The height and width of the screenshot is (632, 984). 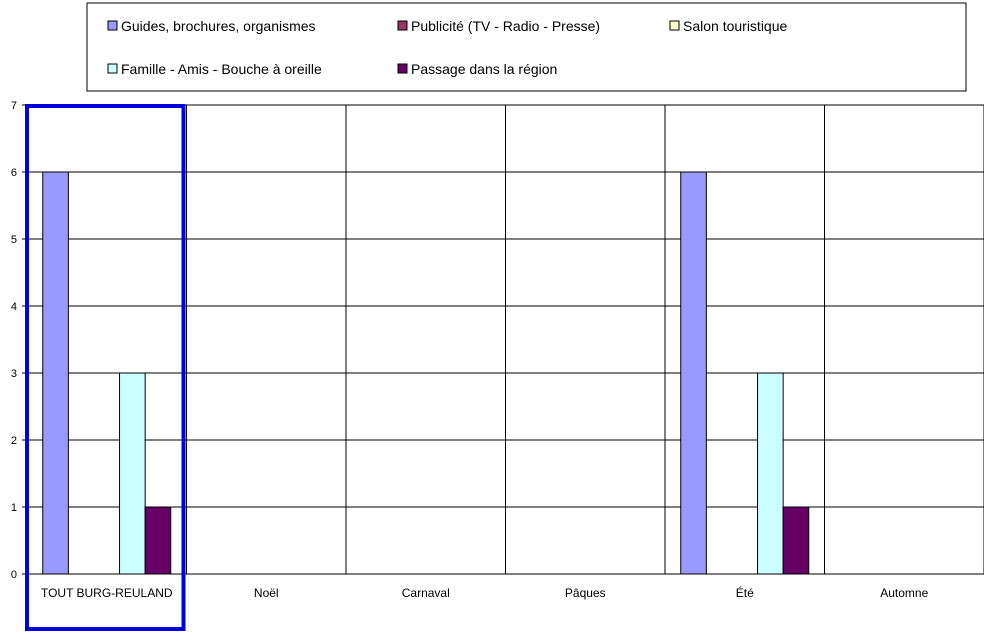 I want to click on y-tick-label: 2, so click(x=14, y=441).